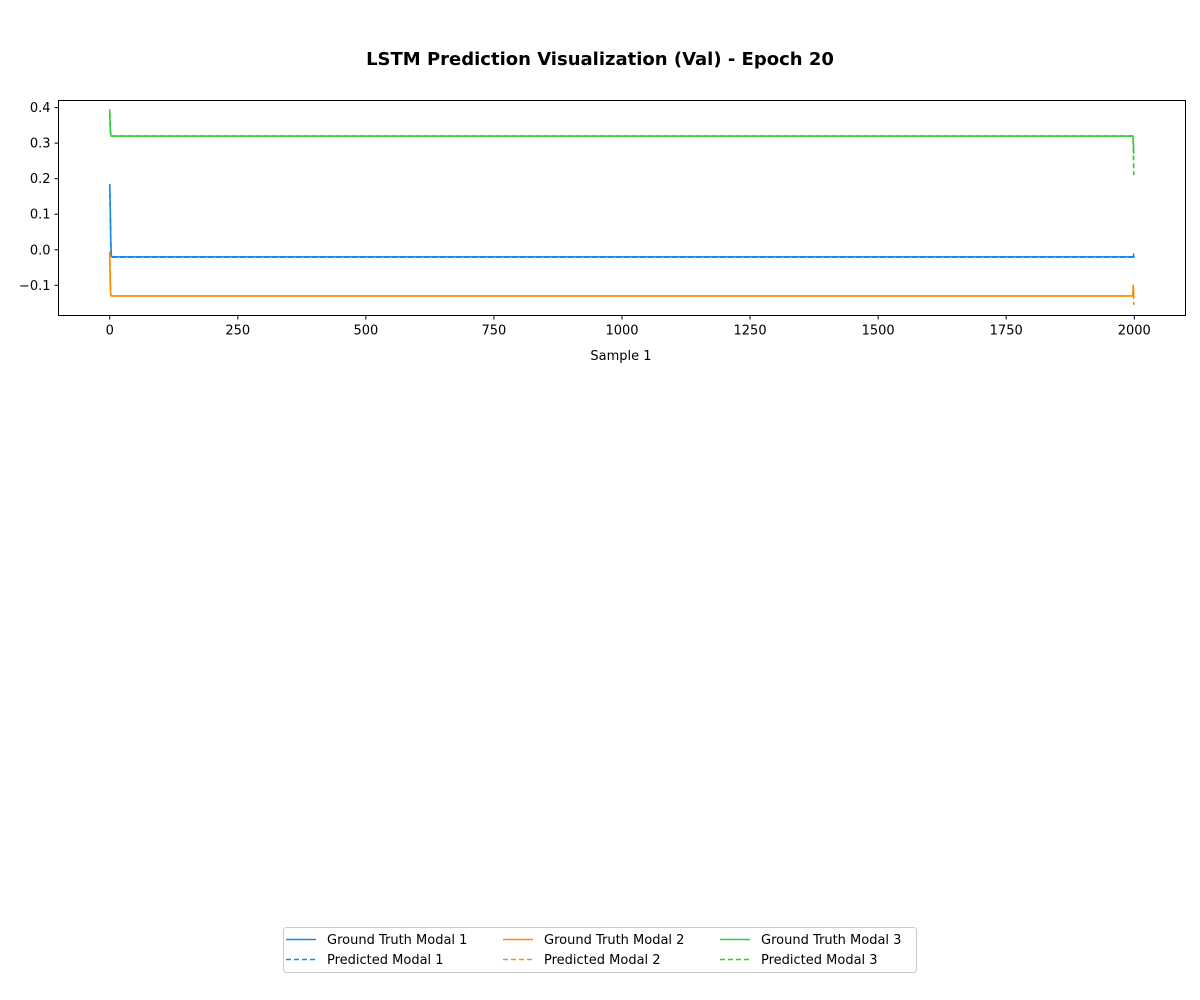 Image resolution: width=1200 pixels, height=1000 pixels. I want to click on legend-label-ground-truth-modal-3: Ground Truth Modal 3, so click(831, 940).